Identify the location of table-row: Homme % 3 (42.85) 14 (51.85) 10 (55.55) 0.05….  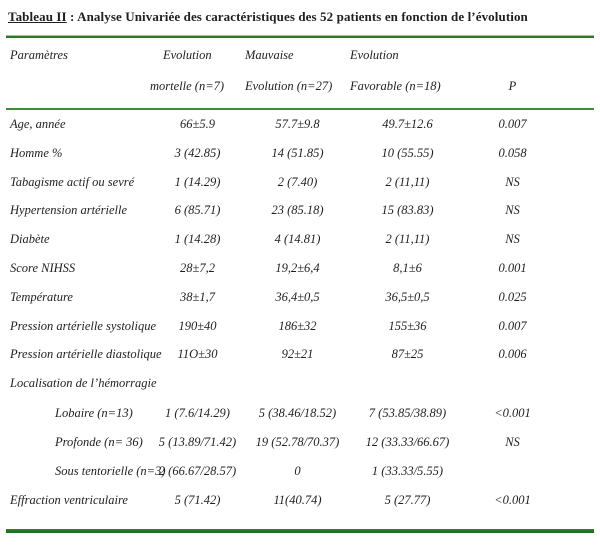
(300, 156).